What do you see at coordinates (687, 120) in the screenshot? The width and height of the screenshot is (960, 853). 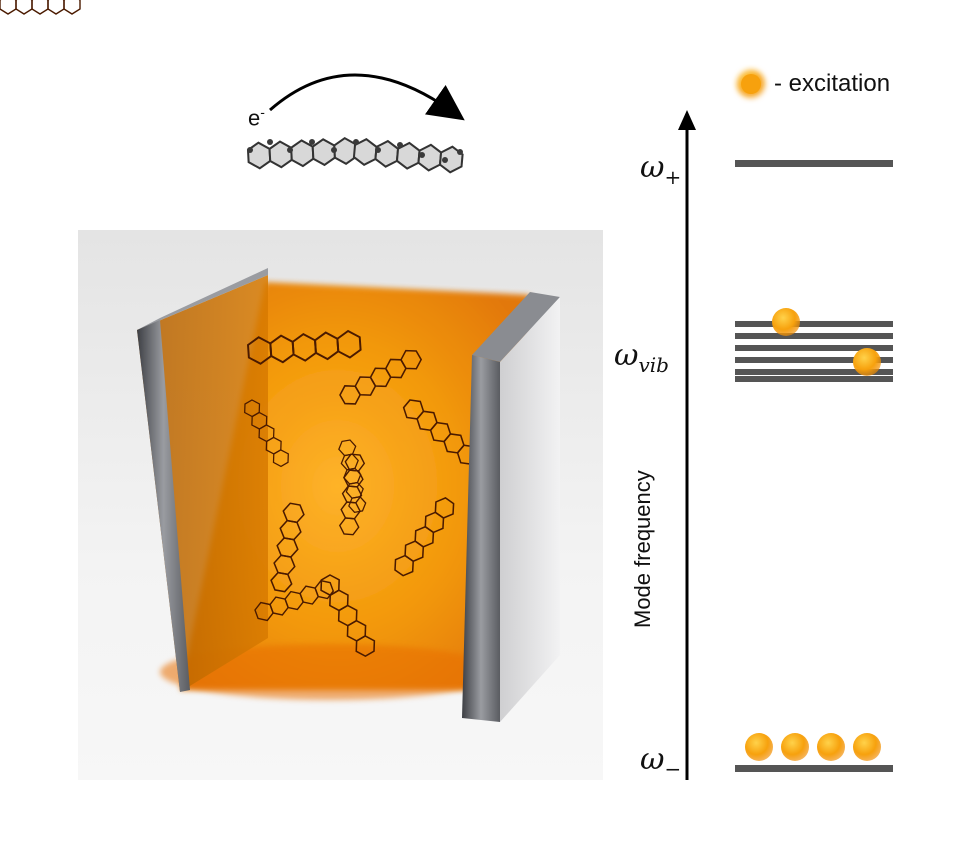 I see `axis-arrowhead` at bounding box center [687, 120].